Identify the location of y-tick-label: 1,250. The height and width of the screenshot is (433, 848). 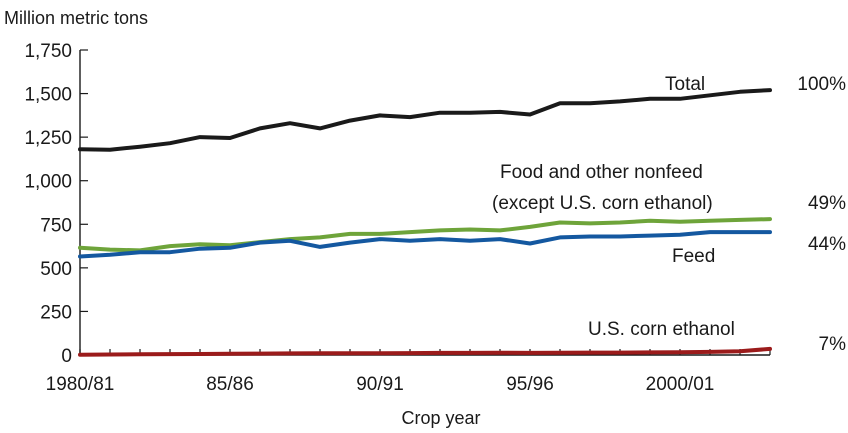
(48, 138).